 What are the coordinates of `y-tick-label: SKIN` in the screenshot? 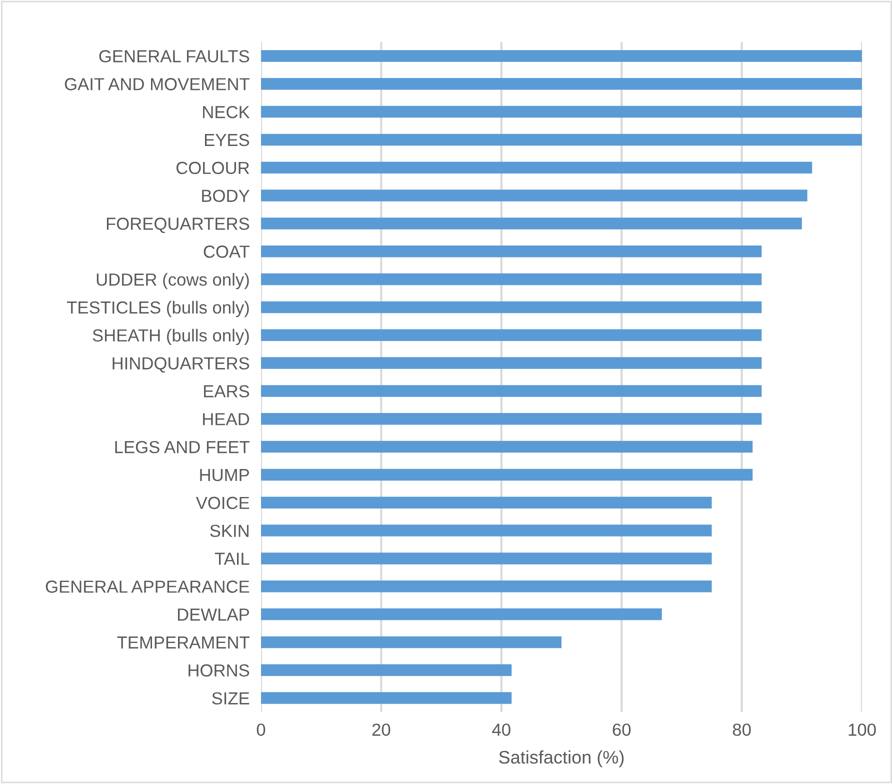 It's located at (229, 531).